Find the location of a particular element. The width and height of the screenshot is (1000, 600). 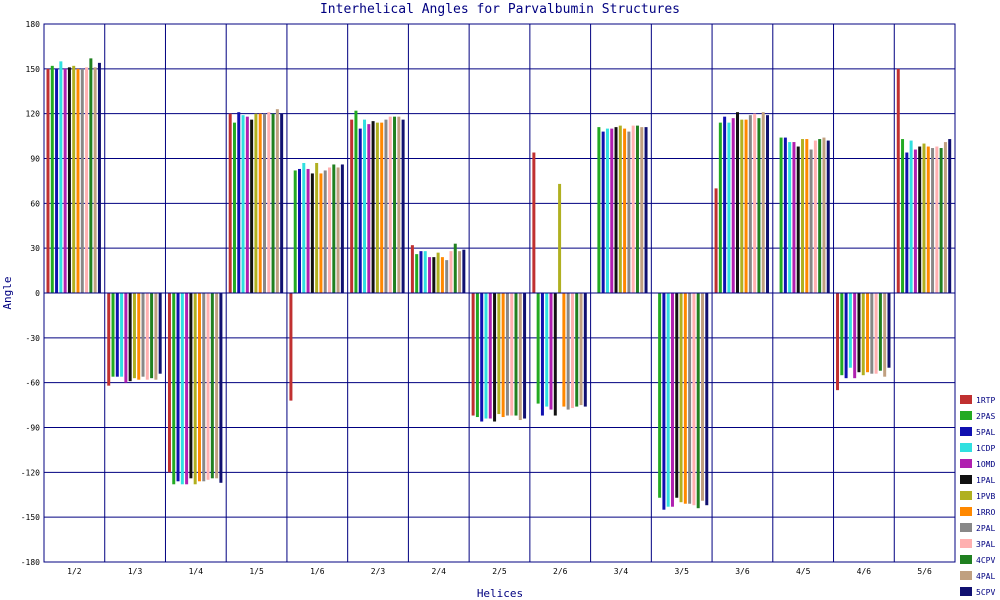

x-tick-label: 2/4 is located at coordinates (439, 571).